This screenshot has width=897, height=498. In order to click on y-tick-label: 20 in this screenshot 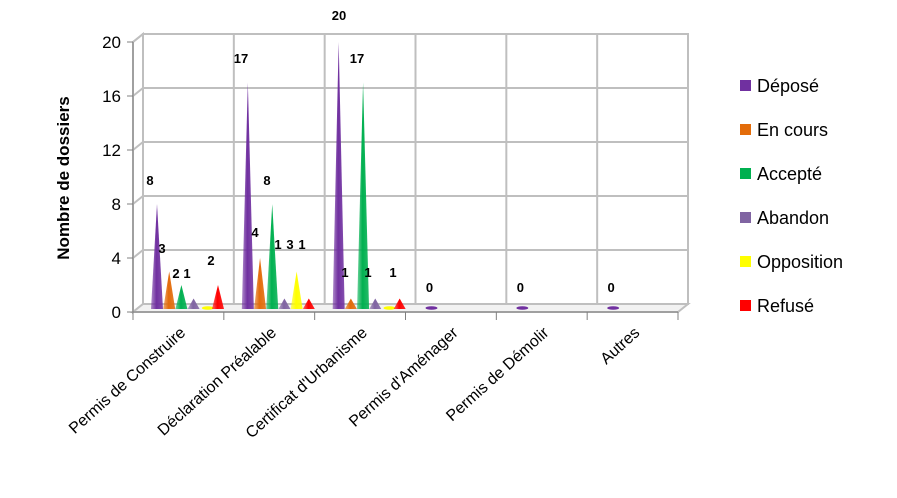, I will do `click(111, 42)`.